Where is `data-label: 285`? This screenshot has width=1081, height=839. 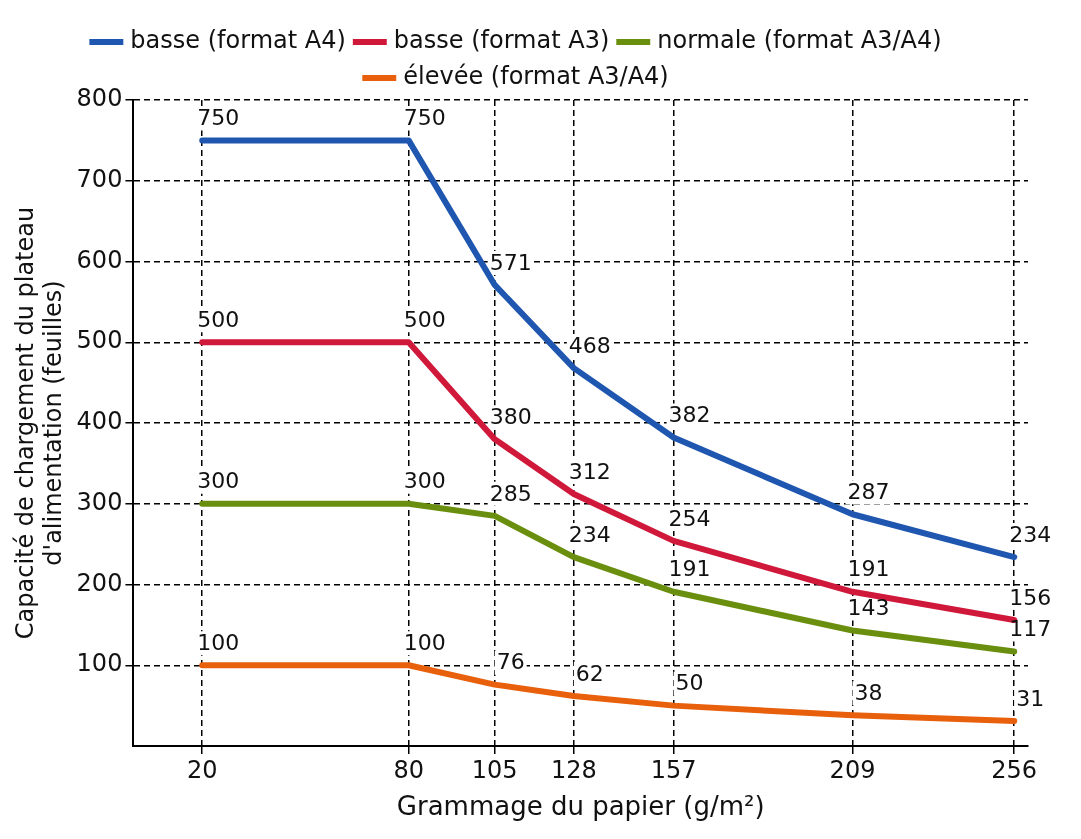 data-label: 285 is located at coordinates (510, 493).